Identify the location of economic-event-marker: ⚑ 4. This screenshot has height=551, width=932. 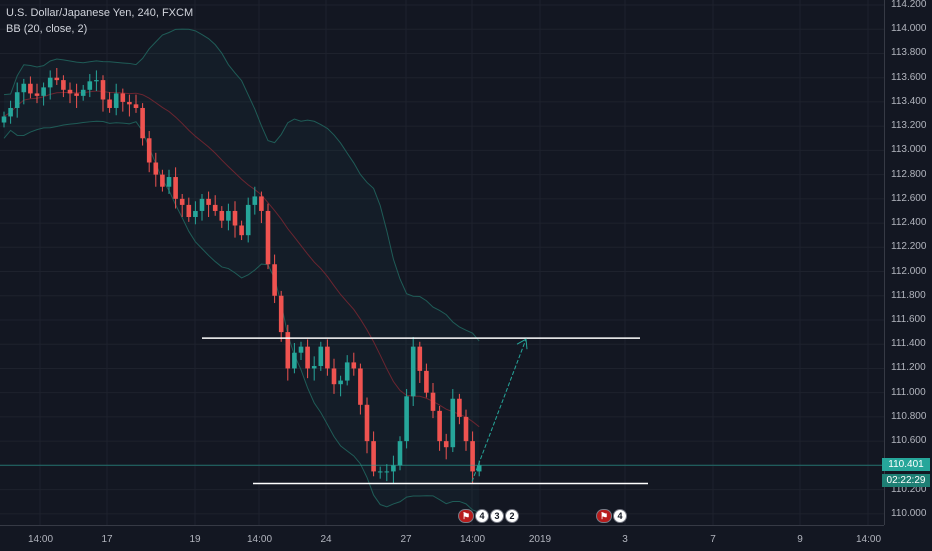
(611, 516).